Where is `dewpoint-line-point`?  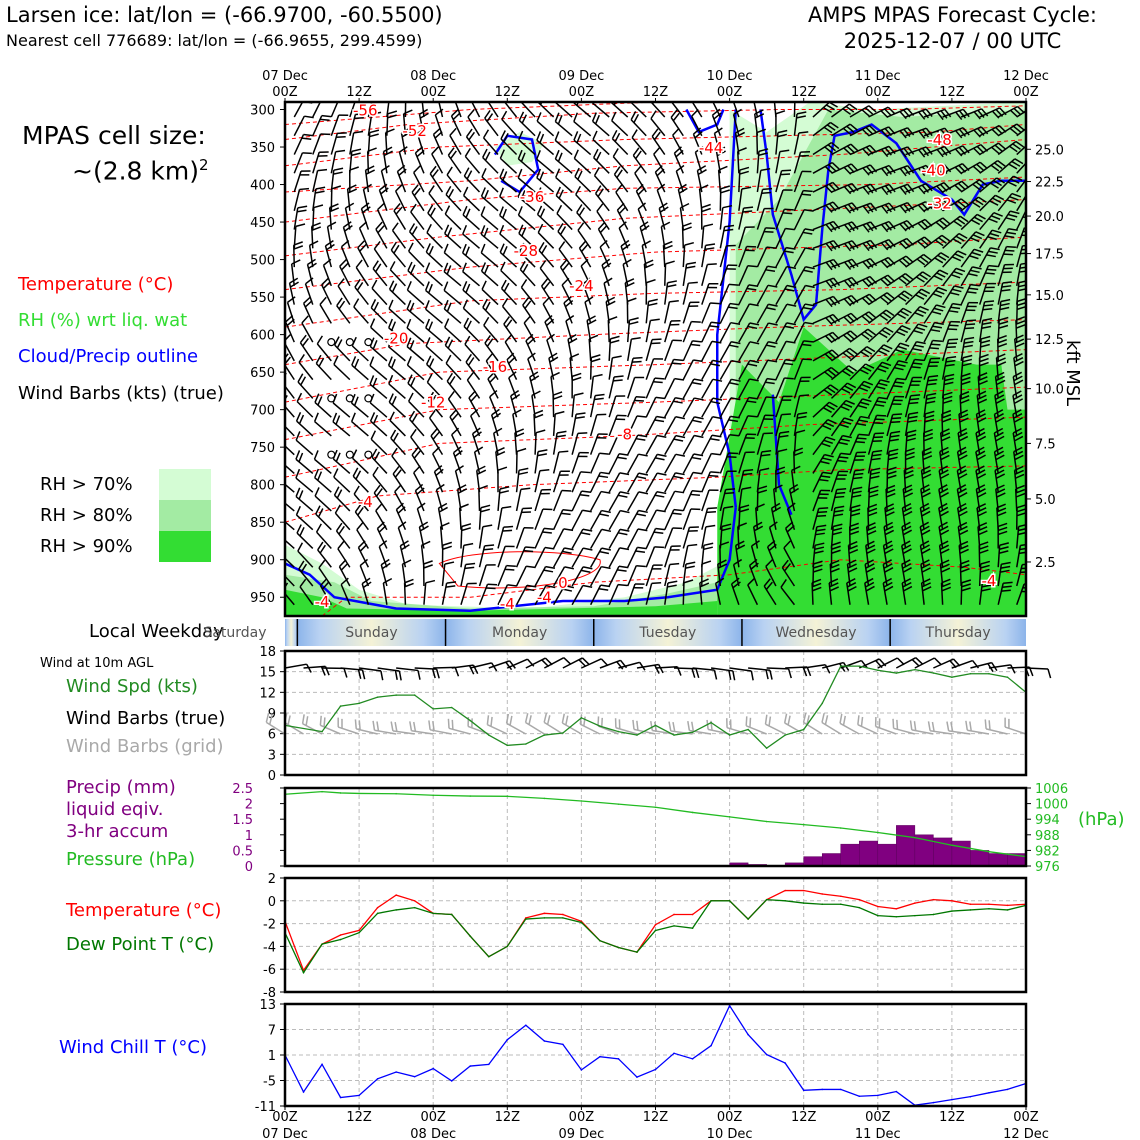 dewpoint-line-point is located at coordinates (600, 940).